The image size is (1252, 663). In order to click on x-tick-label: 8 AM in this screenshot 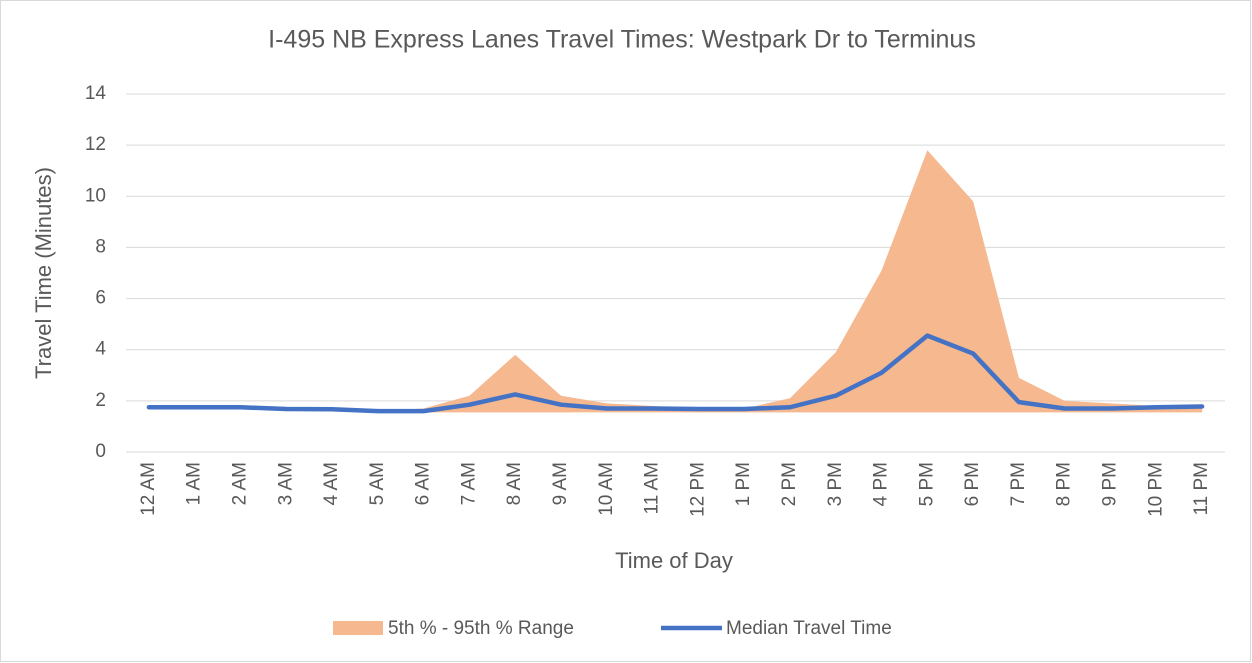, I will do `click(514, 483)`.